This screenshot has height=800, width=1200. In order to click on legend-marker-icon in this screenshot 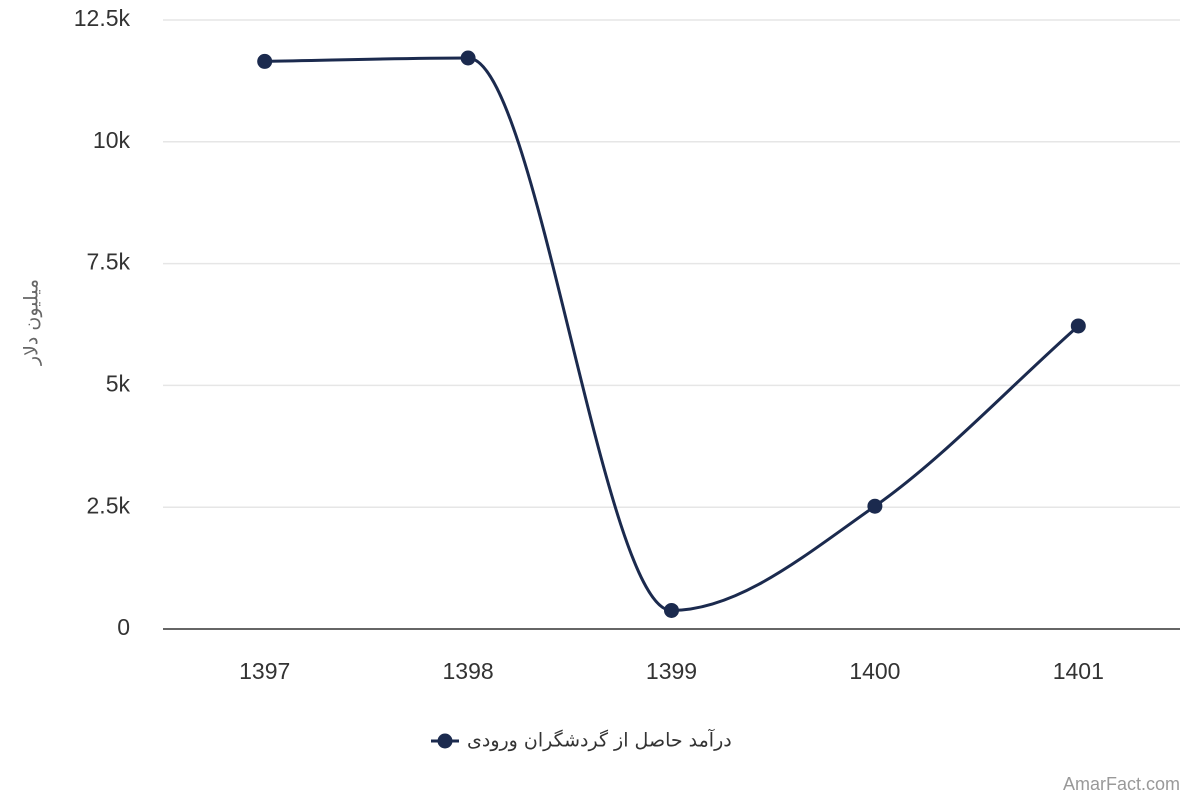, I will do `click(445, 741)`.